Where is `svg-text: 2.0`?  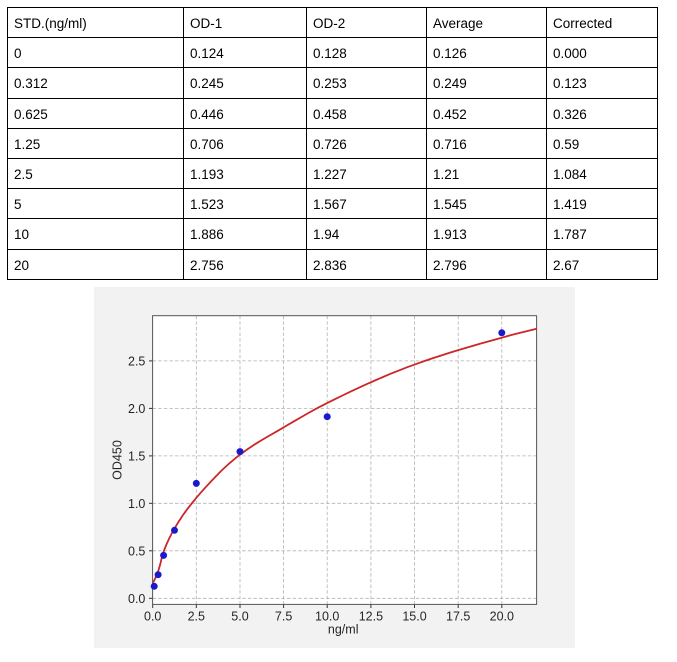 svg-text: 2.0 is located at coordinates (136, 409).